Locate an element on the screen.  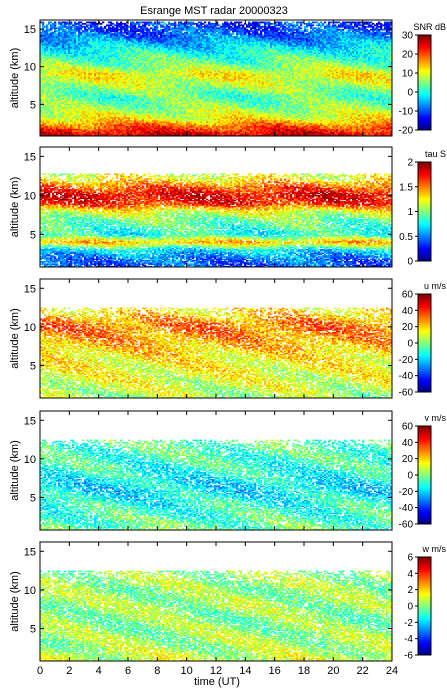
figure-title: Esrange MST radar 20000323 is located at coordinates (214, 11).